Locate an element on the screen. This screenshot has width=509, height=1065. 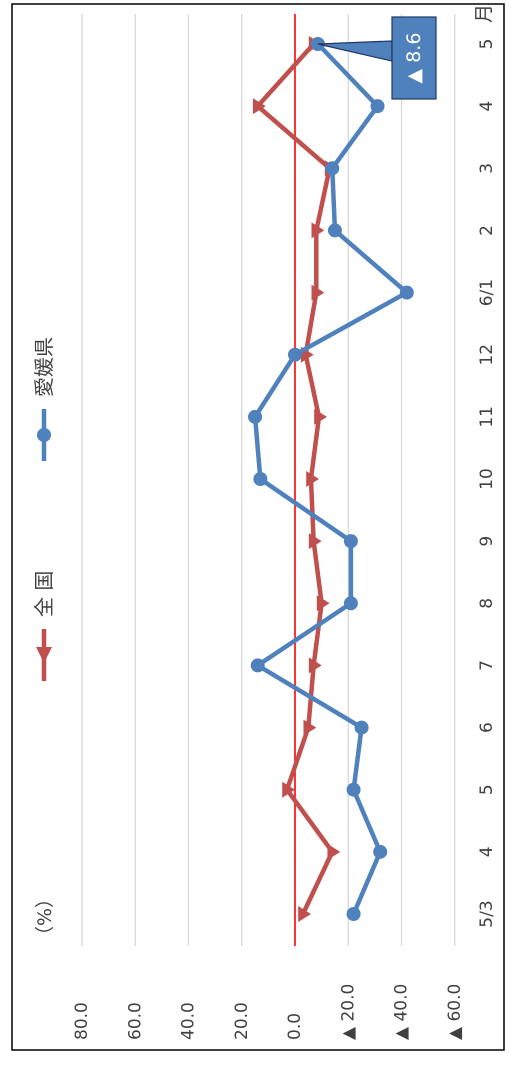
y-tick-label: ▲ 20.0 is located at coordinates (348, 1012).